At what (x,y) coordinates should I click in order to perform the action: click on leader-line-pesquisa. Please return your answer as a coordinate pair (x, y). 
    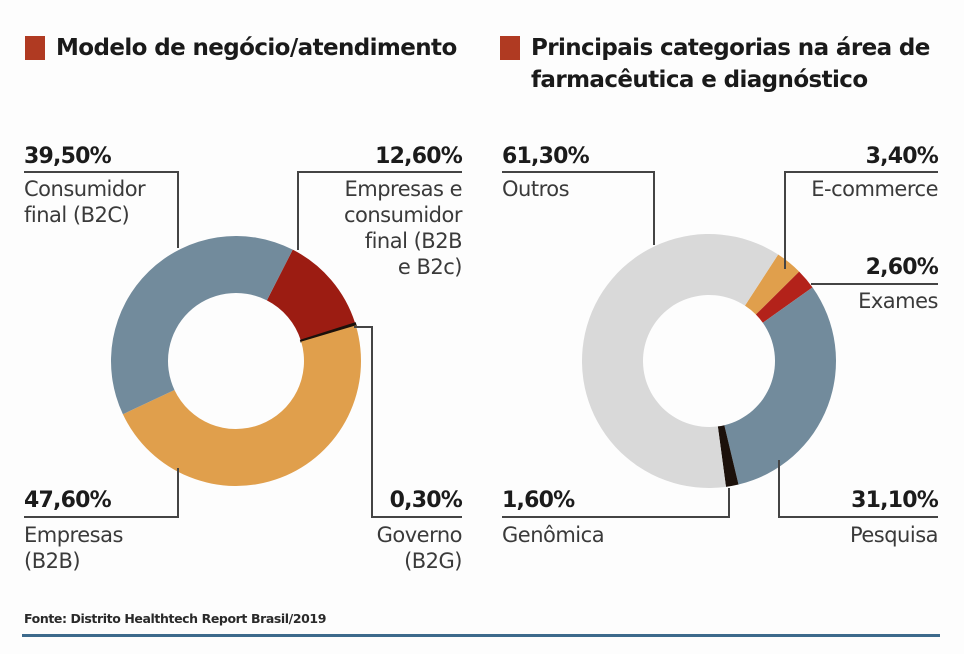
    Looking at the image, I should click on (858, 489).